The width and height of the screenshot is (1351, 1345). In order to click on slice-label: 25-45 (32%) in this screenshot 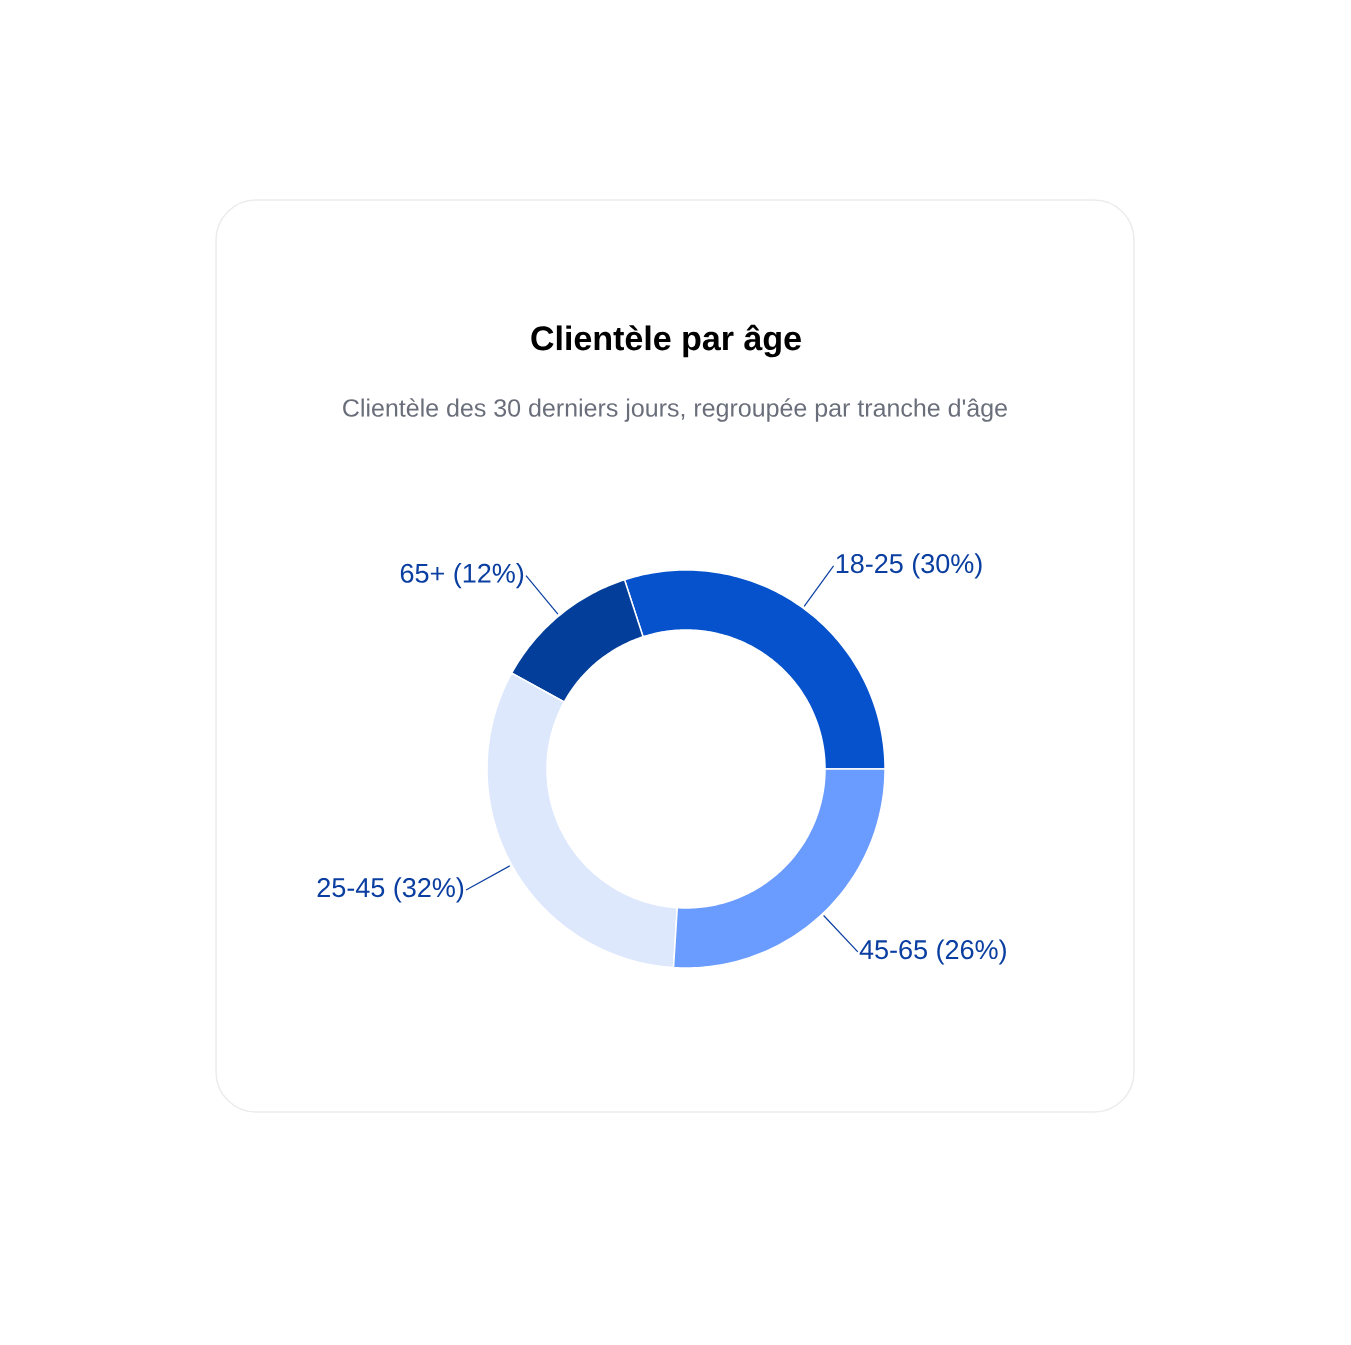, I will do `click(390, 890)`.